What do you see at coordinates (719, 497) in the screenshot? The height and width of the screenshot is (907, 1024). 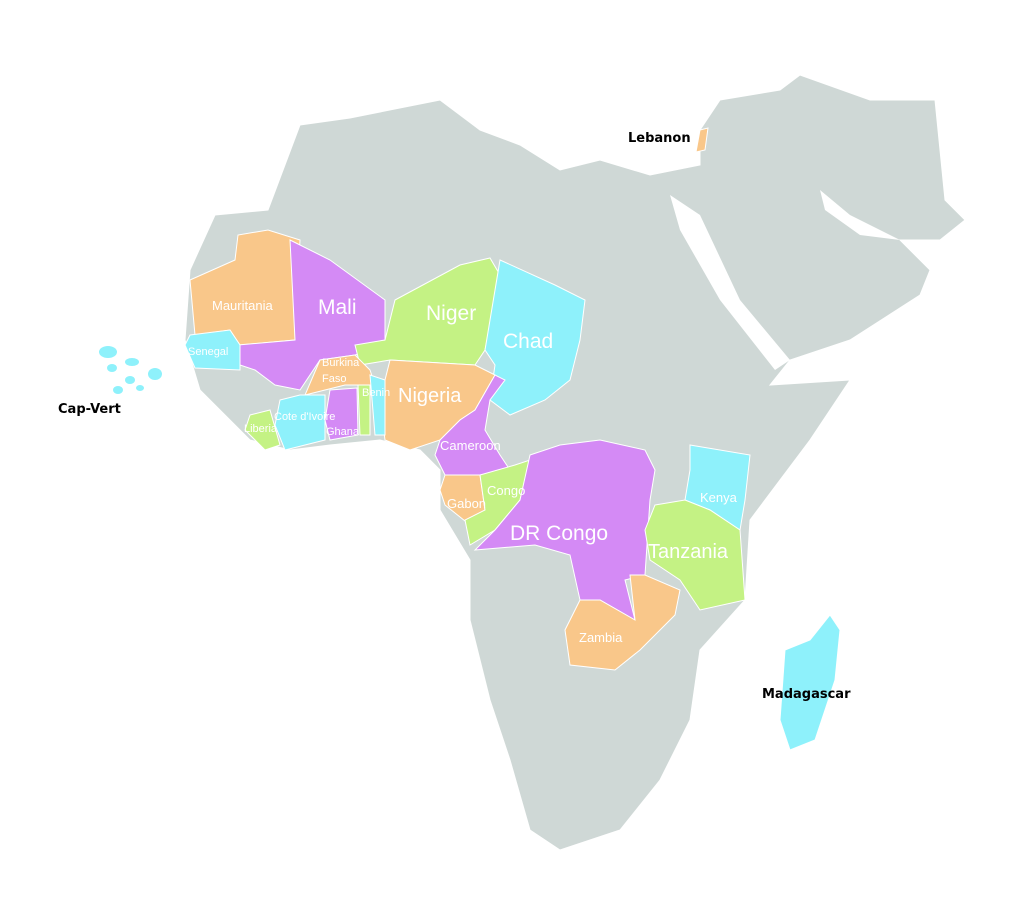 I see `label-kenya: Kenya` at bounding box center [719, 497].